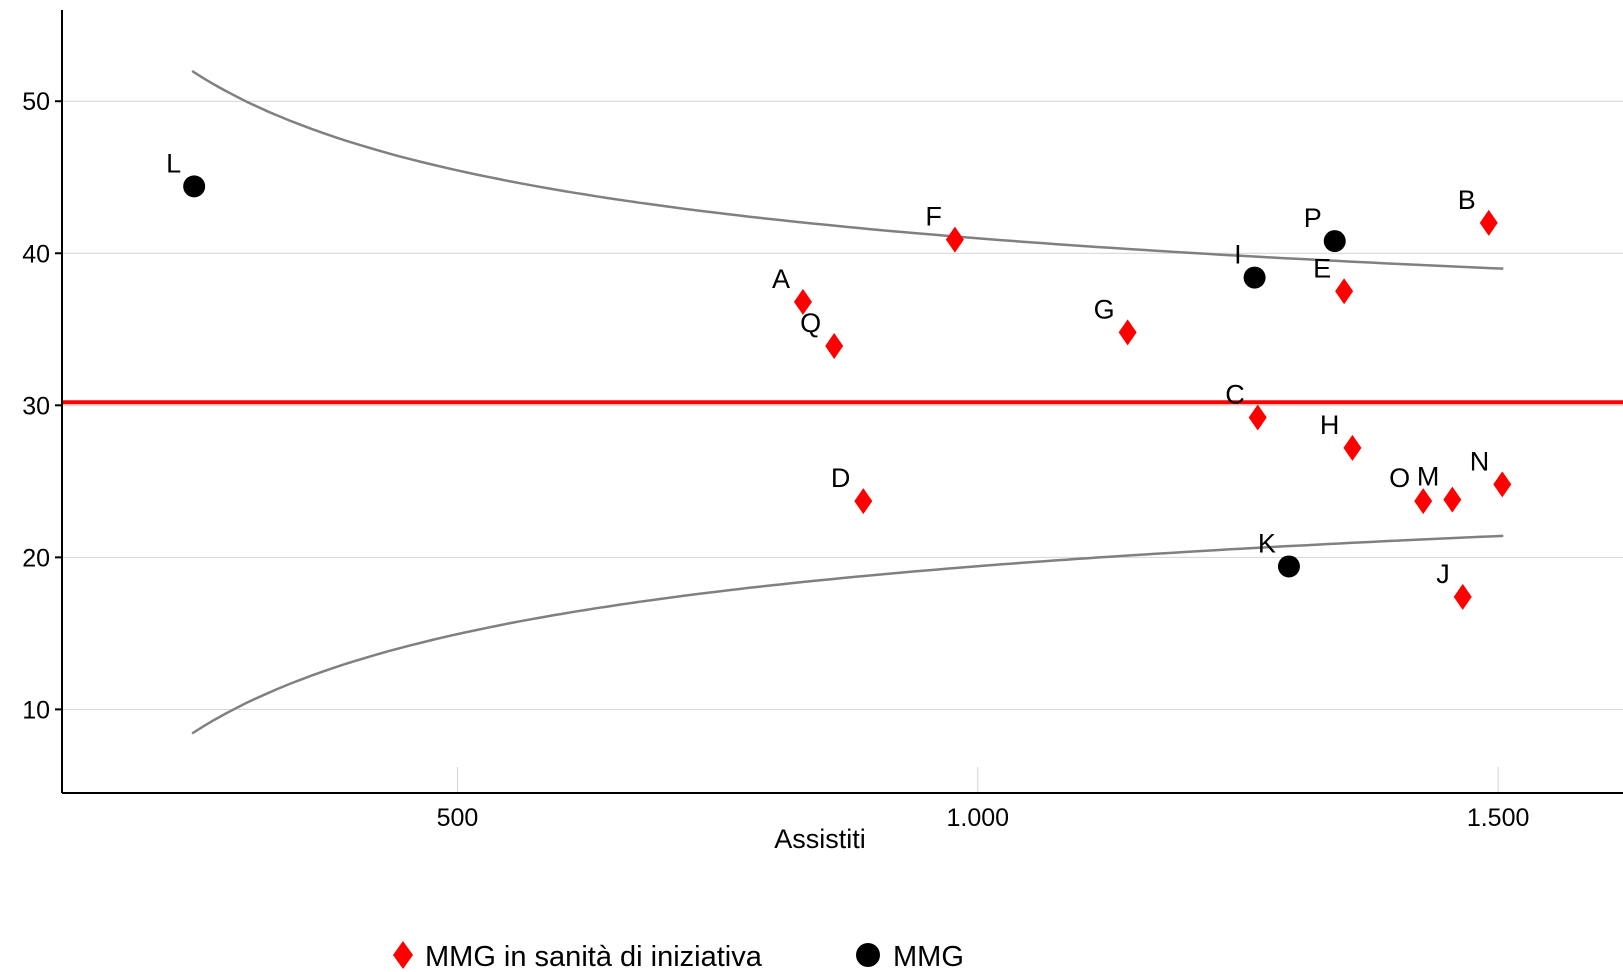 This screenshot has width=1623, height=972. What do you see at coordinates (1498, 818) in the screenshot?
I see `x-tick-label: 1.500` at bounding box center [1498, 818].